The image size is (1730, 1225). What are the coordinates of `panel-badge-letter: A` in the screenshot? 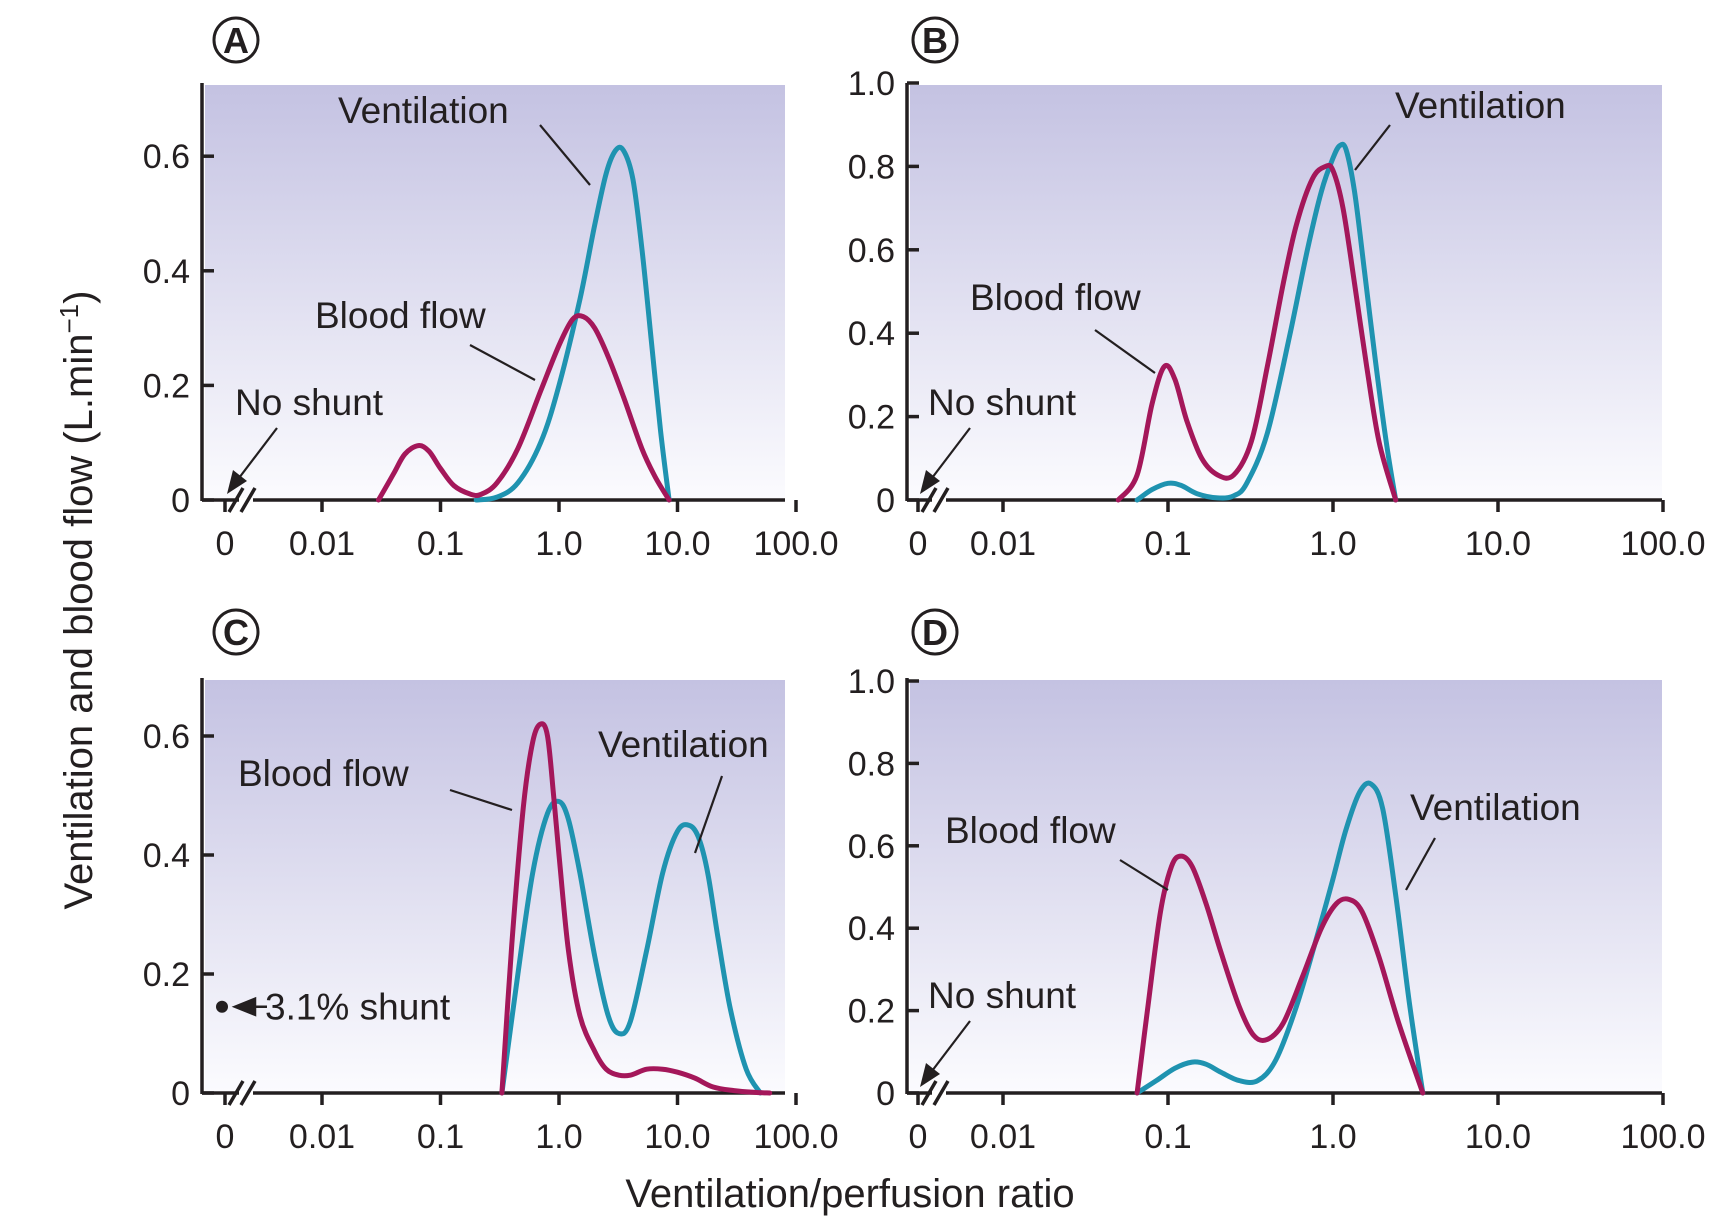 It's located at (236, 40).